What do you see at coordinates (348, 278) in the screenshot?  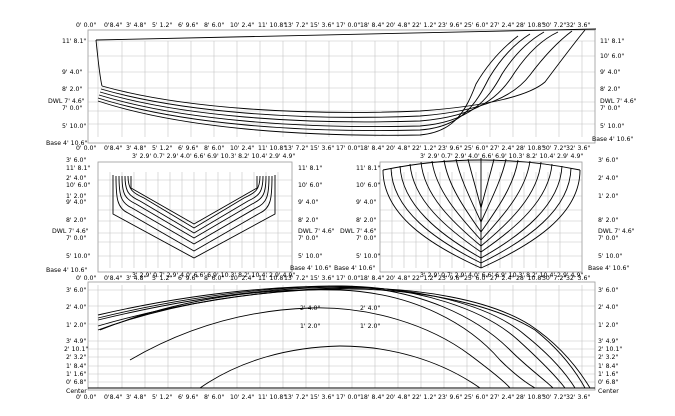 I see `plan-top-tick: 17' 0.0"` at bounding box center [348, 278].